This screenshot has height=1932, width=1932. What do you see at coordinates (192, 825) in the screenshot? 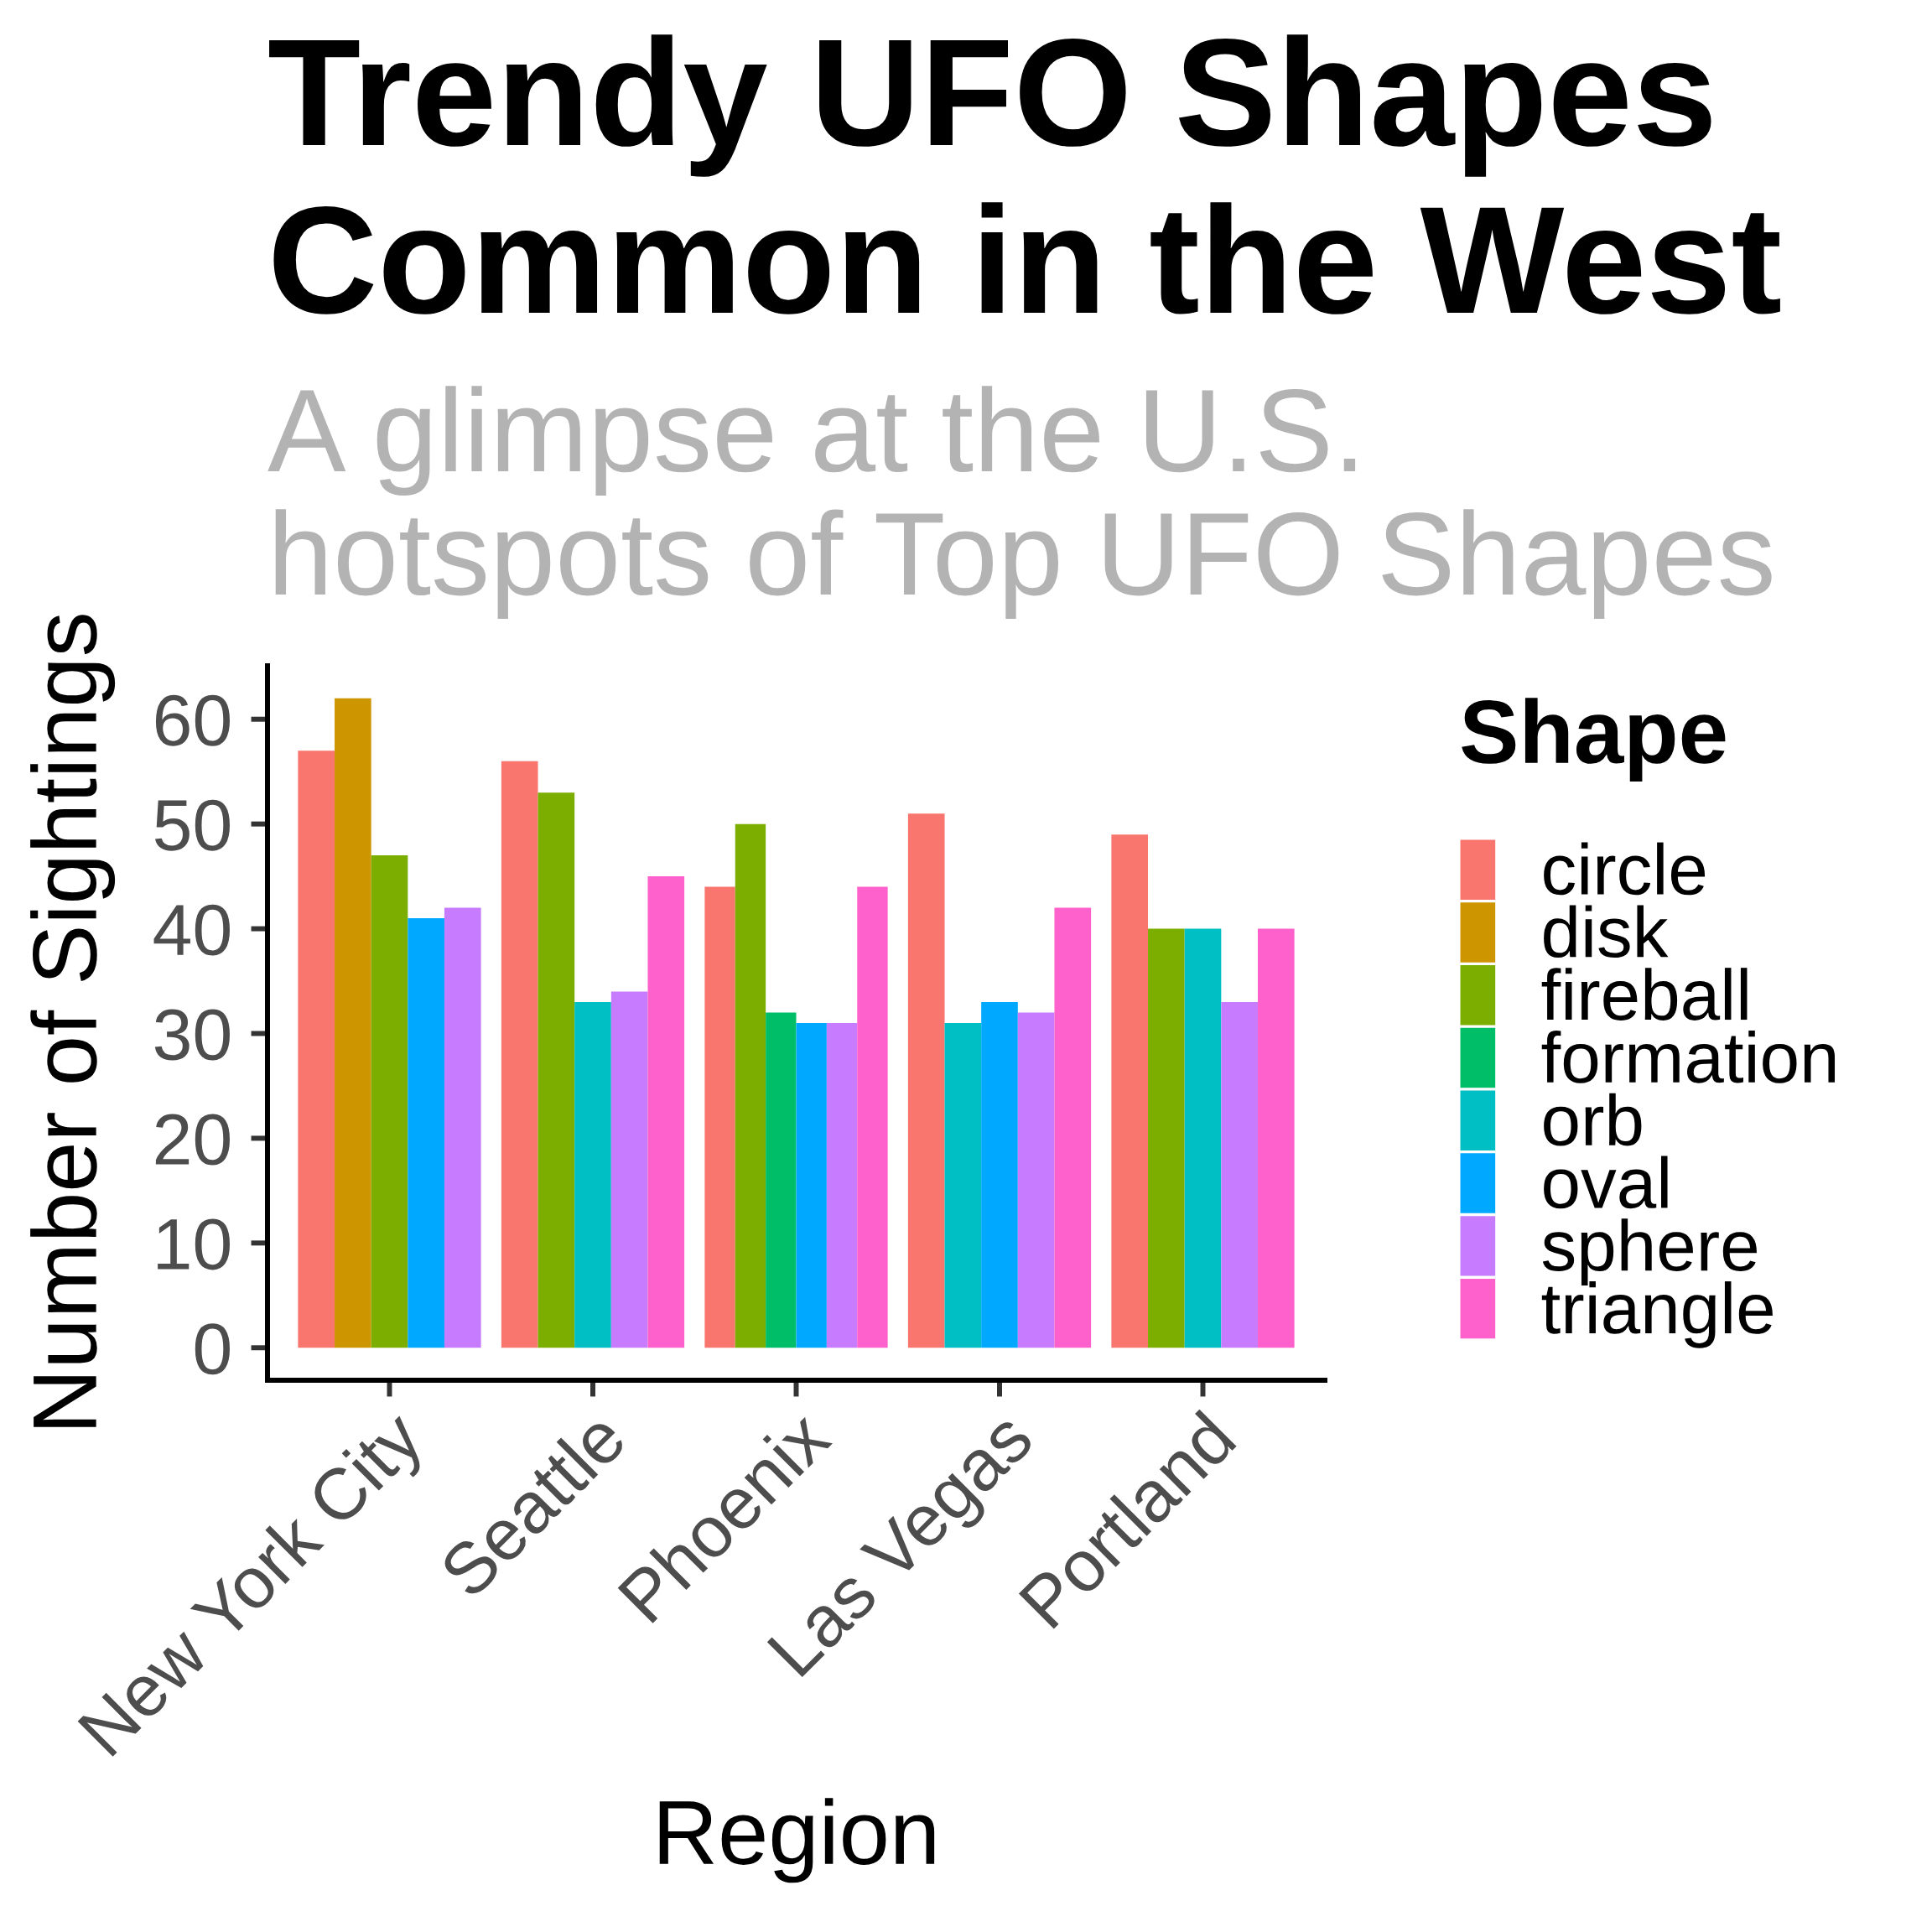
I see `y-tick-label: 50` at bounding box center [192, 825].